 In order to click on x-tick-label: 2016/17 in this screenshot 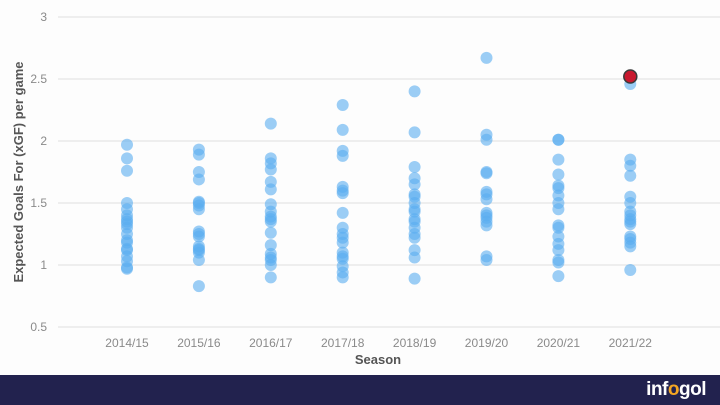, I will do `click(271, 343)`.